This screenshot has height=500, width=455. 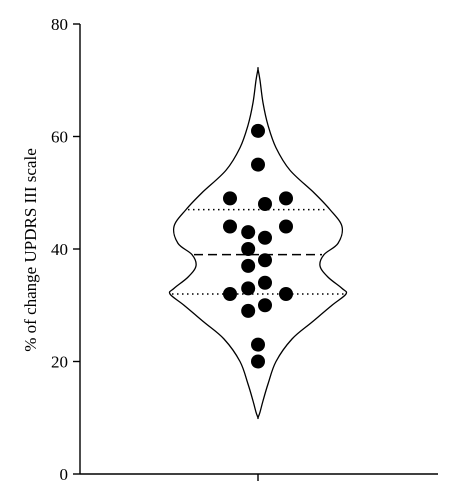 I want to click on y-axis-label: % of change UPDRS III scale, so click(x=30, y=249).